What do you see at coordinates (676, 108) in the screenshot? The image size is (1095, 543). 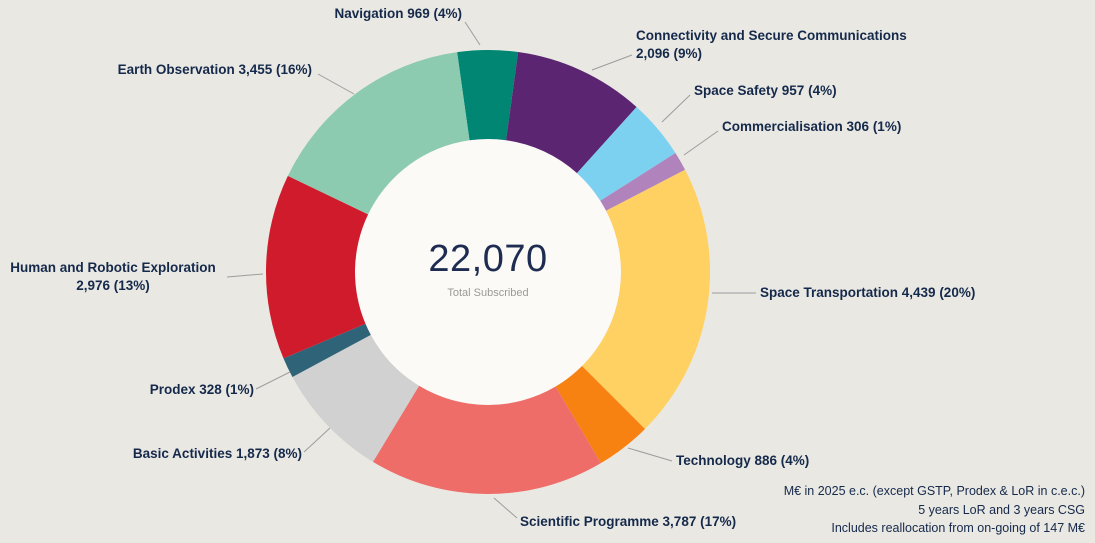 I see `leader-line-space-safety` at bounding box center [676, 108].